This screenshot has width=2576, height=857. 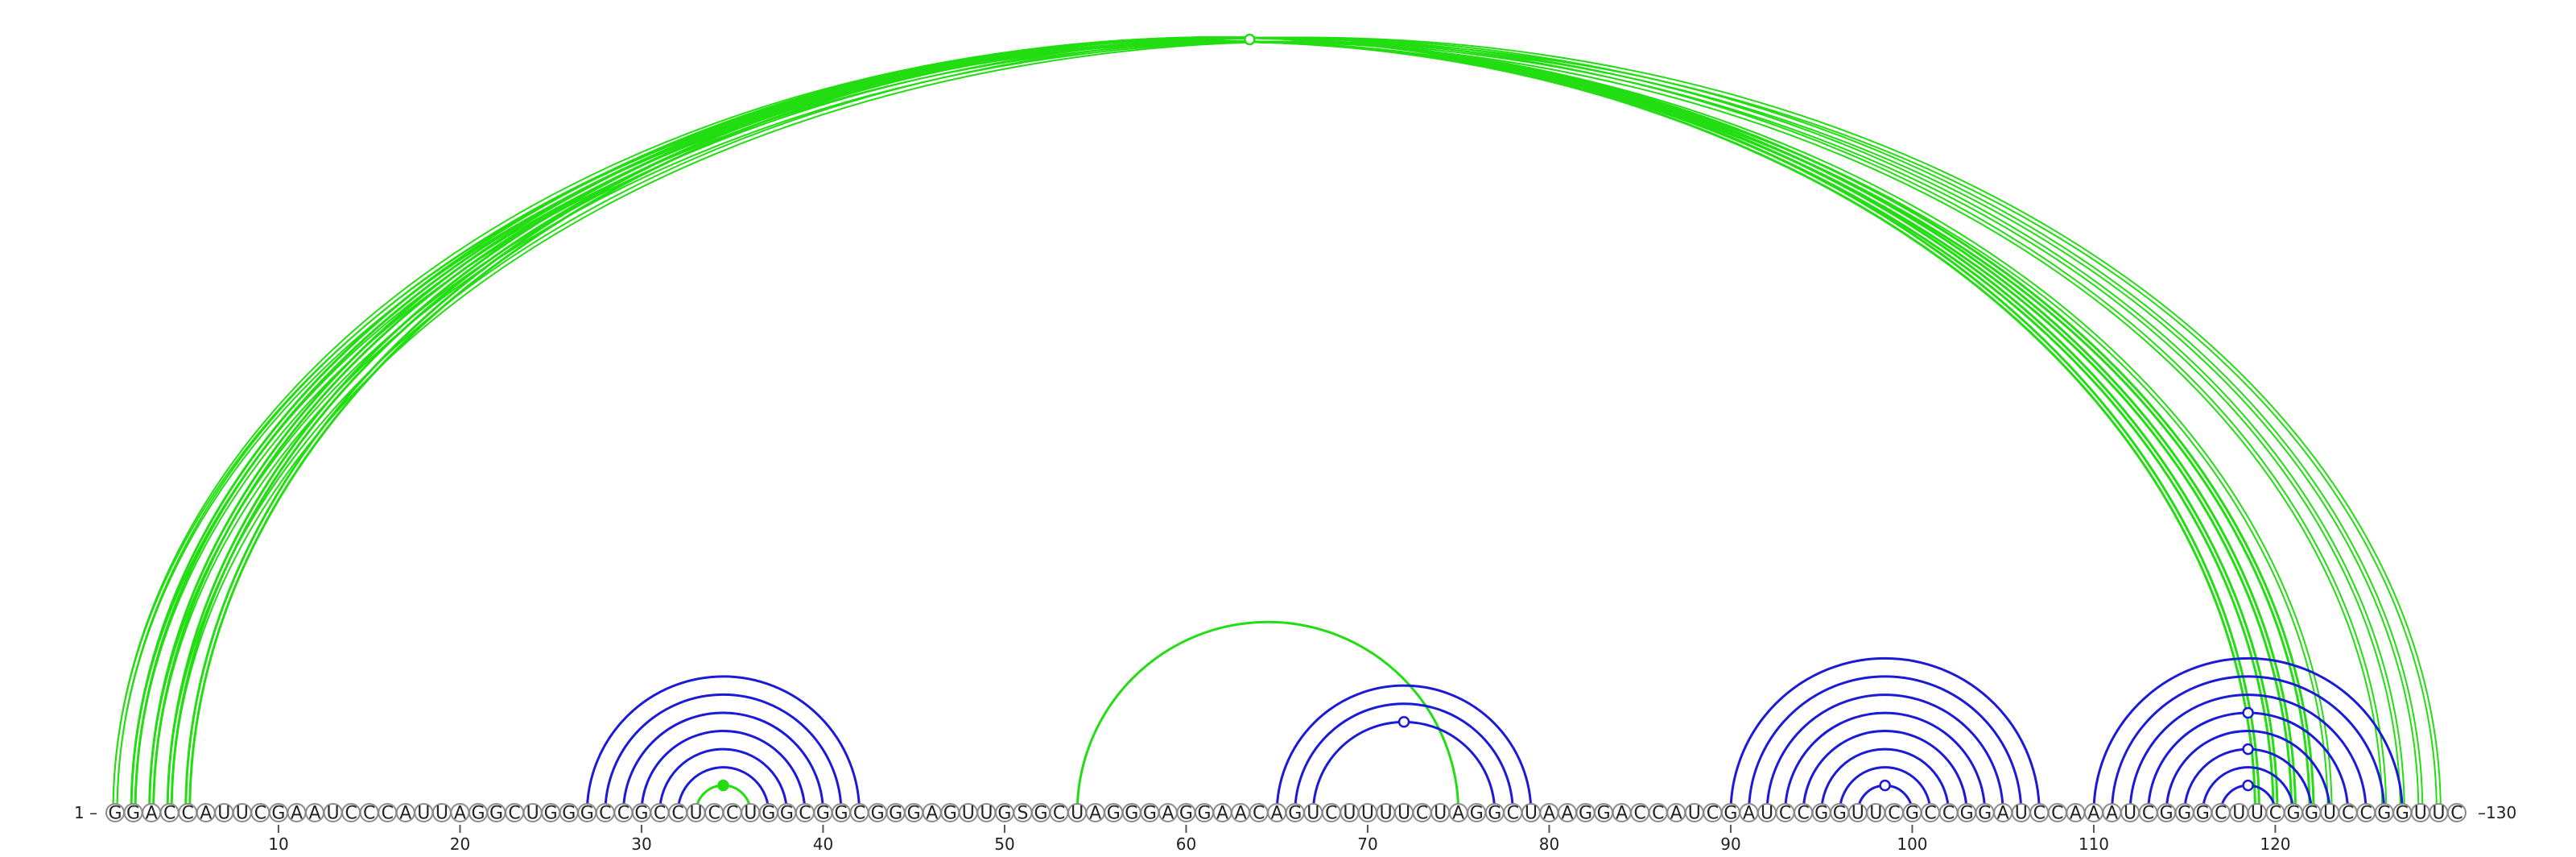 I want to click on nucleotide-69: U, so click(x=1350, y=813).